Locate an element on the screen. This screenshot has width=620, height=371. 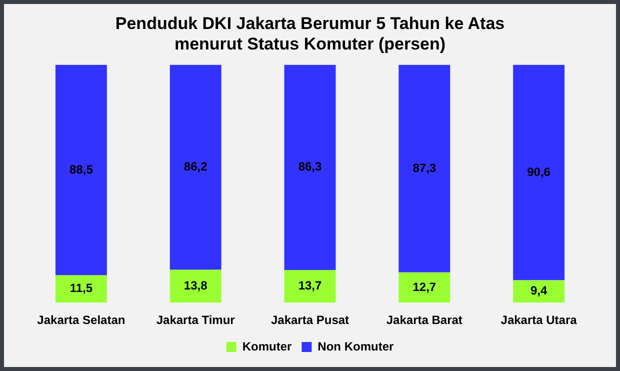
data-label: 86,3 is located at coordinates (310, 167).